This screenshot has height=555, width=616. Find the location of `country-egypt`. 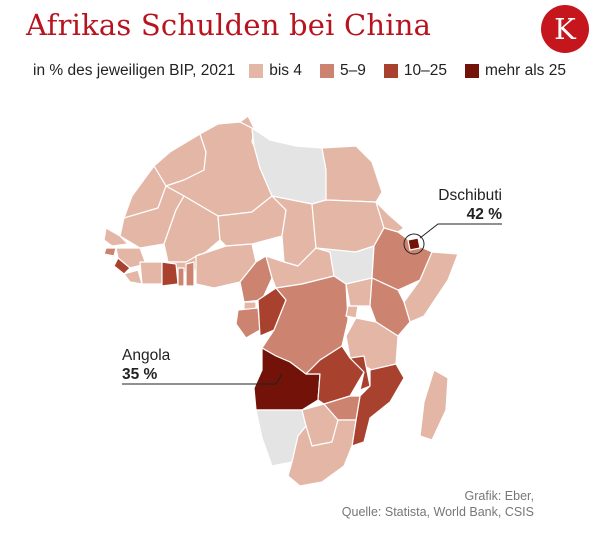

country-egypt is located at coordinates (352, 174).